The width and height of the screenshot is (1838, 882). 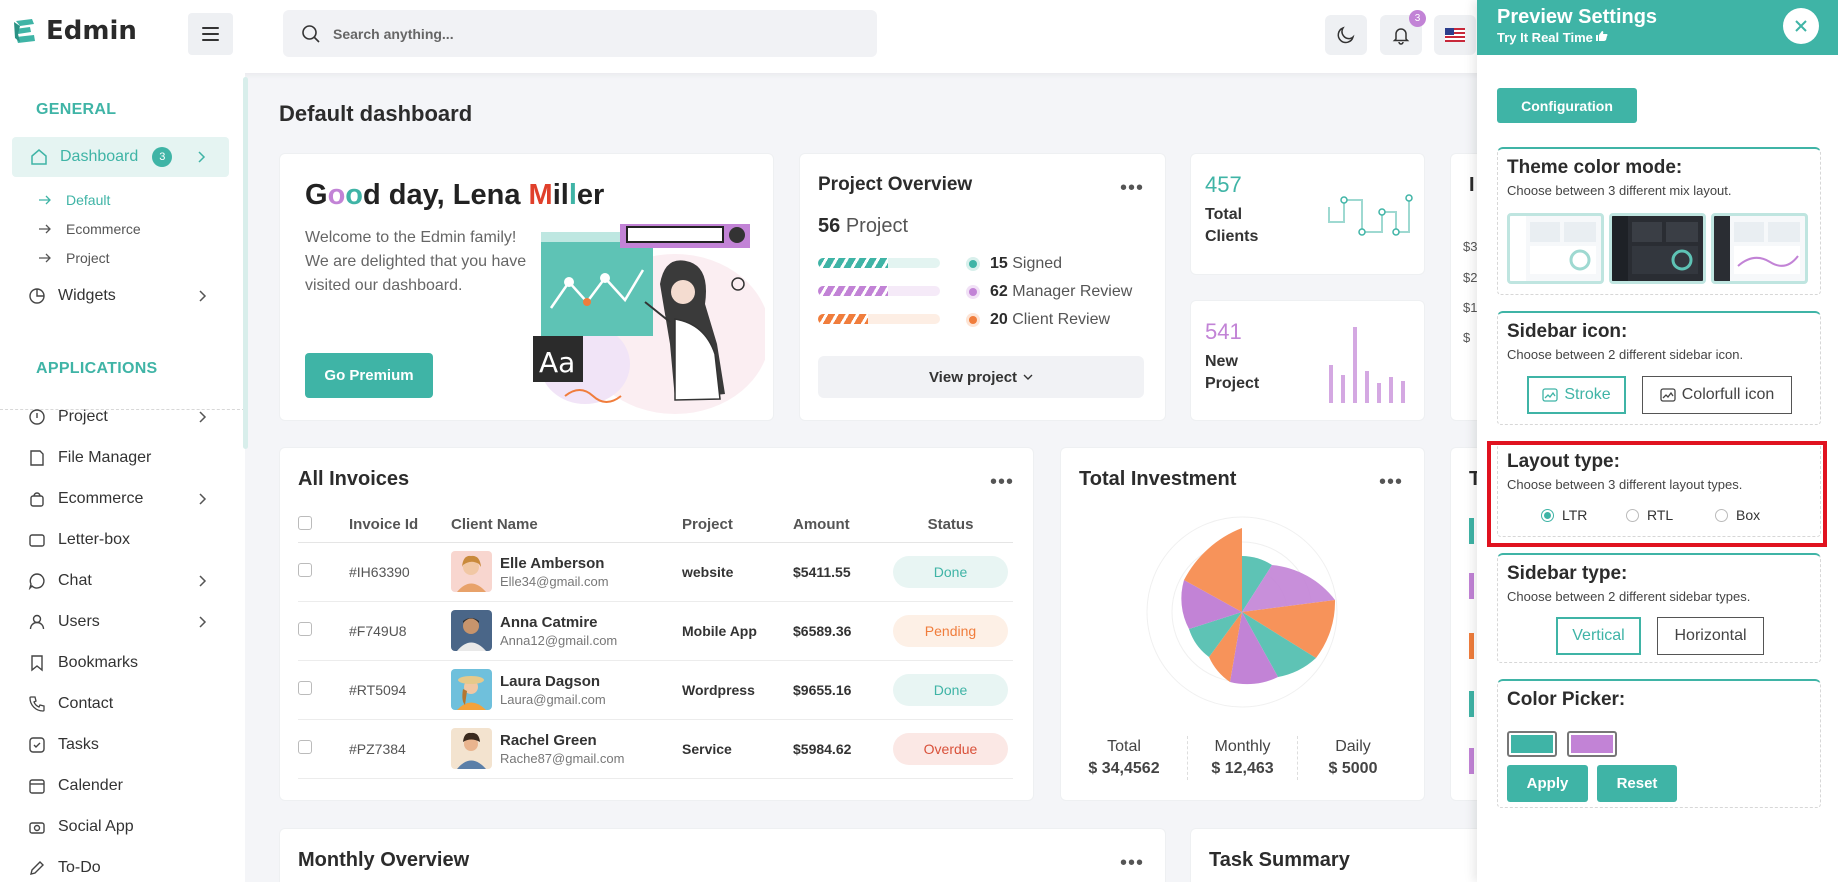 What do you see at coordinates (1659, 743) in the screenshot?
I see `color-picker-section: Color Picker: Apply Reset` at bounding box center [1659, 743].